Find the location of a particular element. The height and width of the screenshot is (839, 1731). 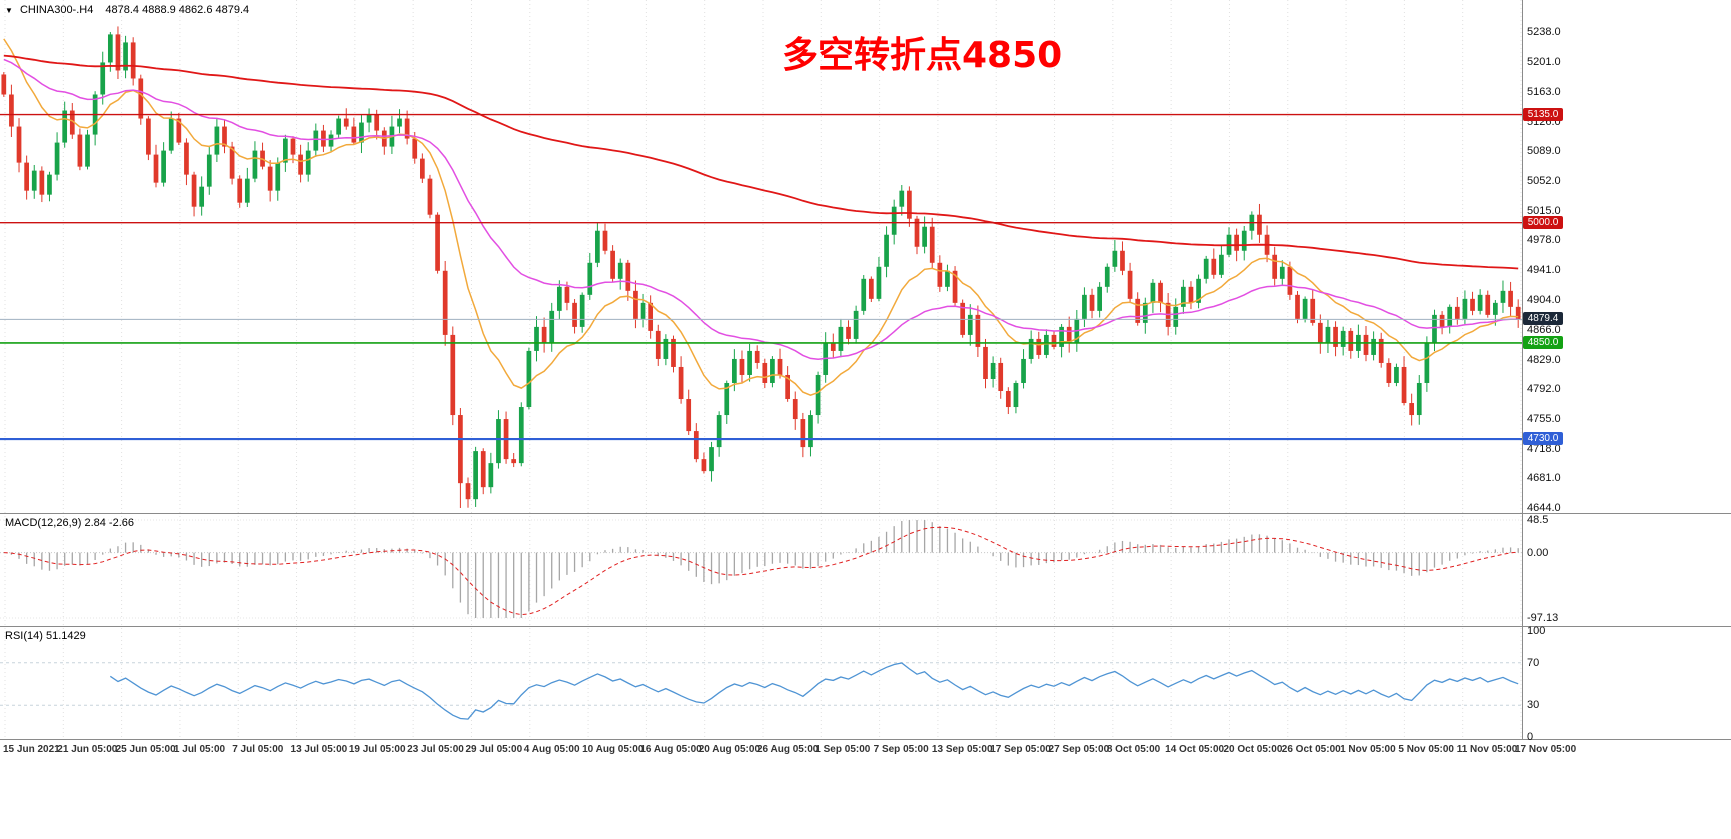

time-axis-label: 13 Jul 05:00 is located at coordinates (319, 749).